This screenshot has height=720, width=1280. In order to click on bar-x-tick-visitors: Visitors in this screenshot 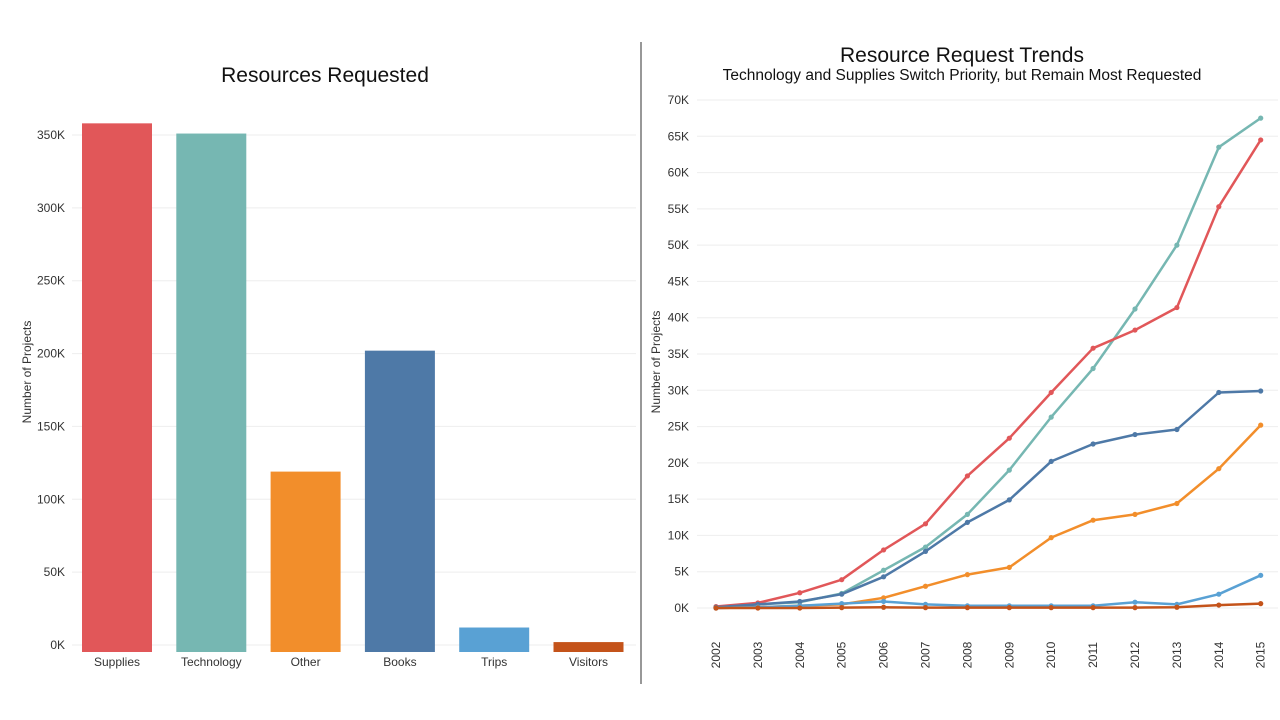, I will do `click(588, 662)`.